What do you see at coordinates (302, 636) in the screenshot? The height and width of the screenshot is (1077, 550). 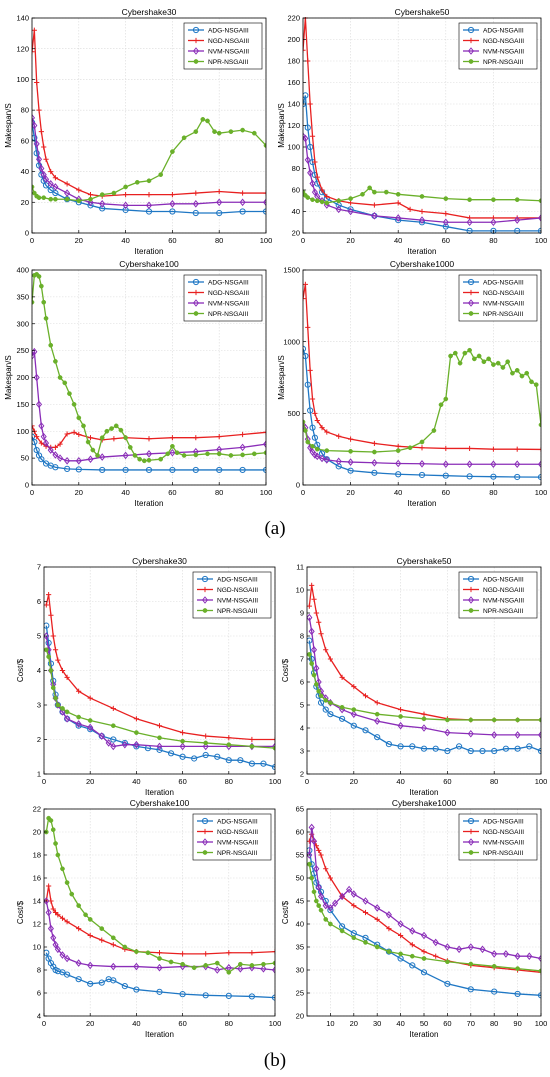 I see `y-tick-label: 8` at bounding box center [302, 636].